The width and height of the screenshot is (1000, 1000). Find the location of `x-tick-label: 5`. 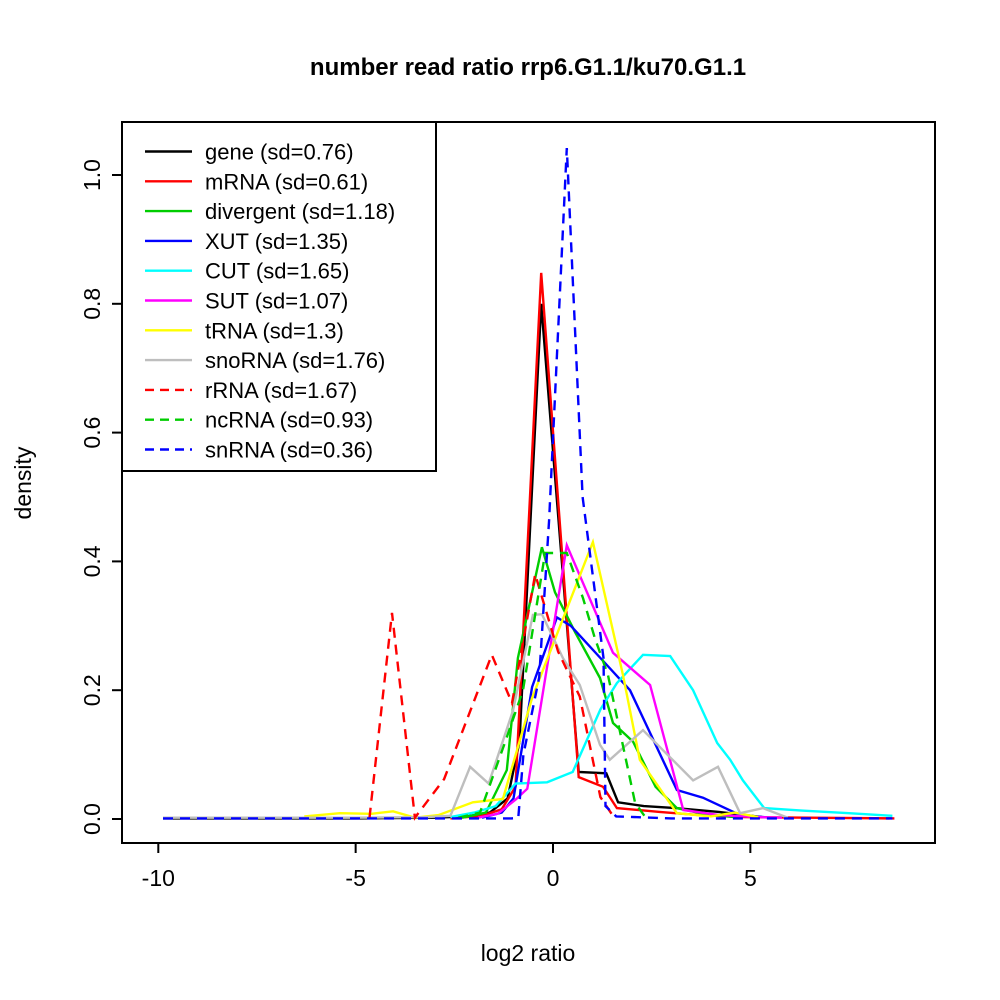

x-tick-label: 5 is located at coordinates (750, 878).